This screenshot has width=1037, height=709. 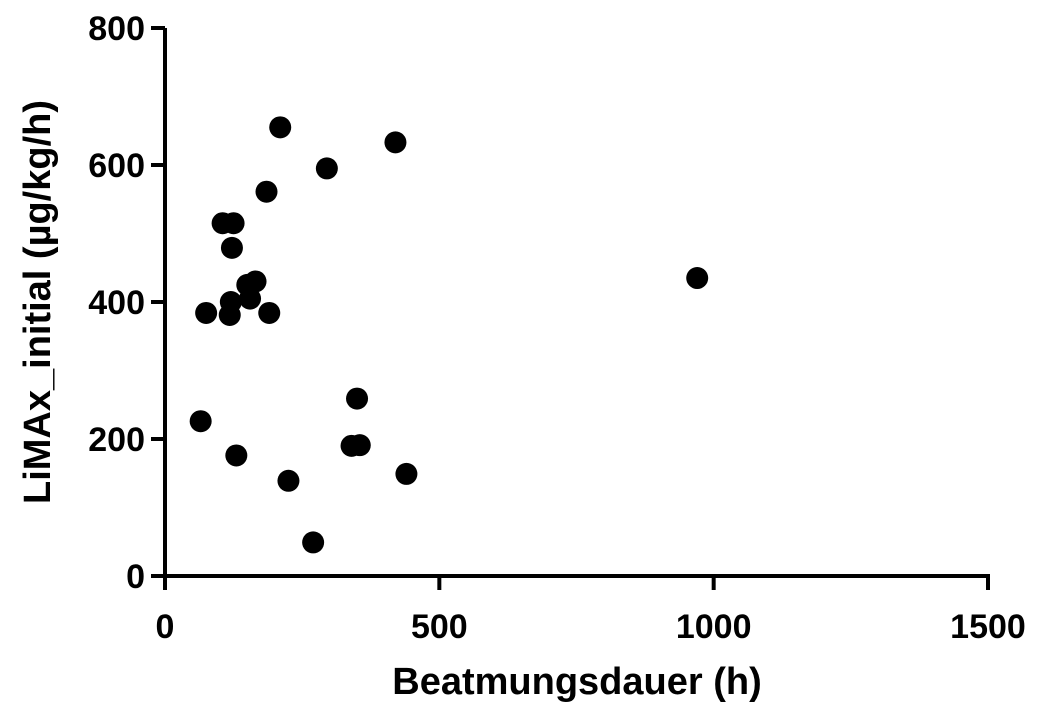 I want to click on y-tick-label: 0, so click(x=135, y=577).